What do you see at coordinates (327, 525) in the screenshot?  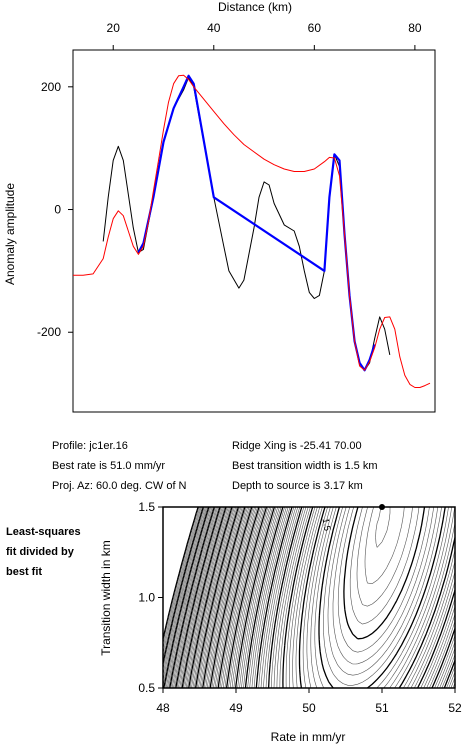 I see `contour-level-label: 1.5` at bounding box center [327, 525].